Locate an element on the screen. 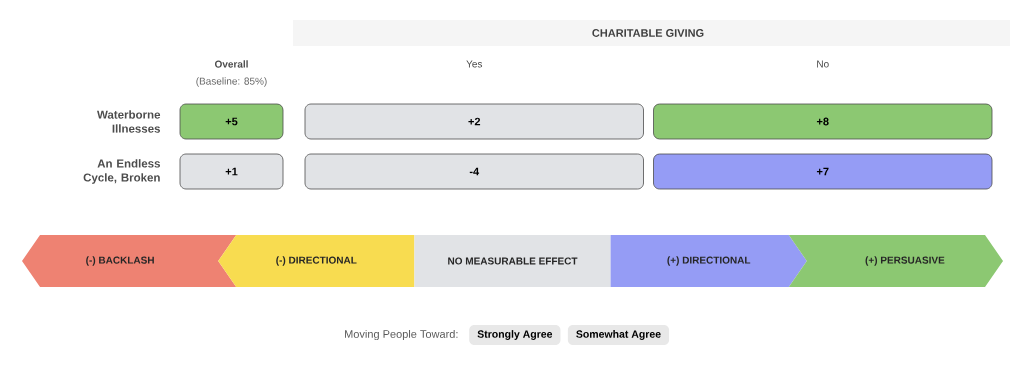 The width and height of the screenshot is (1024, 368). data-label: +2 is located at coordinates (474, 121).